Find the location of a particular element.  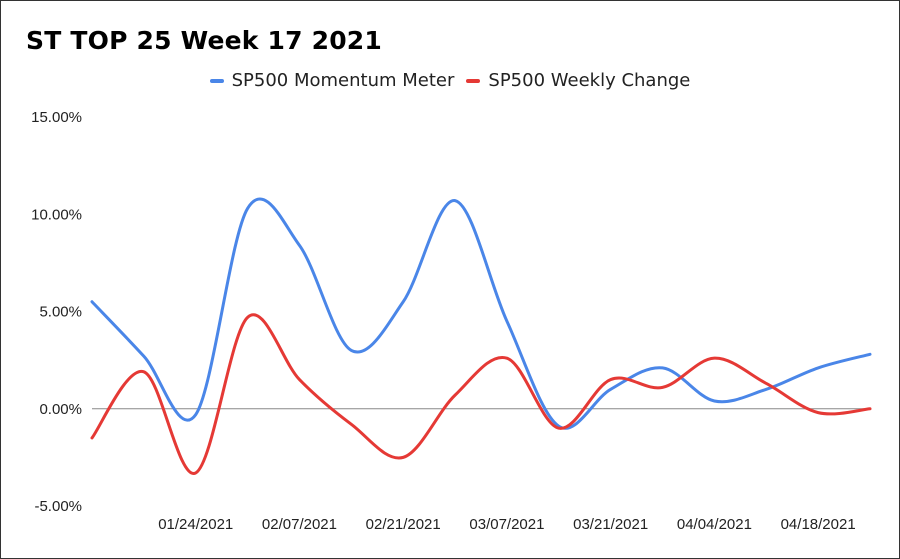

legend-label-weekly-change: SP500 Weekly Change is located at coordinates (589, 80).